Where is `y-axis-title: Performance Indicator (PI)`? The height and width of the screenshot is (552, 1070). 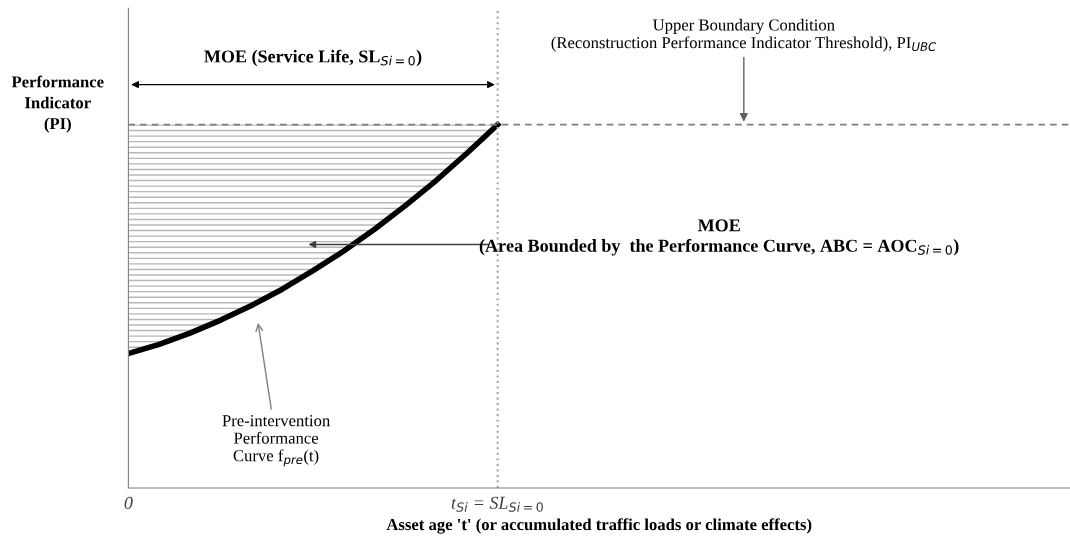
y-axis-title: Performance Indicator (PI) is located at coordinates (57, 104).